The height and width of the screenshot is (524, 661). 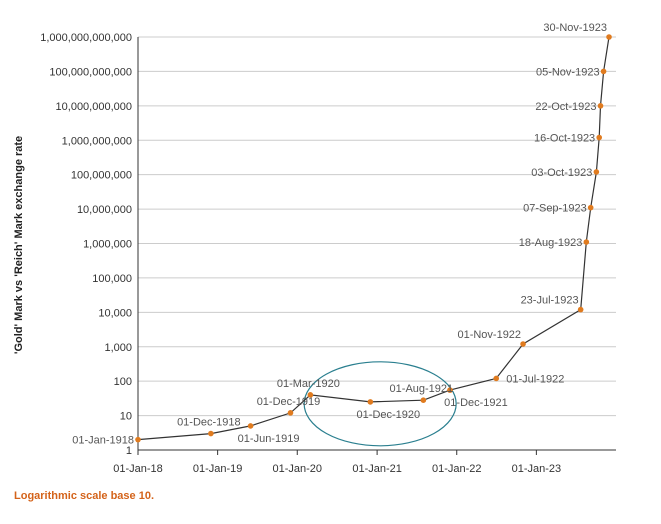 What do you see at coordinates (555, 209) in the screenshot?
I see `data-label: 07-Sep-1923` at bounding box center [555, 209].